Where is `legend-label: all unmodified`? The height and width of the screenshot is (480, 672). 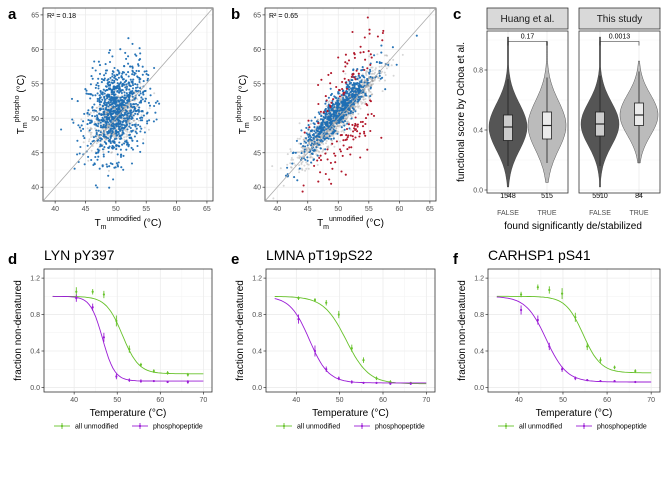
legend-label: all unmodified is located at coordinates (540, 427).